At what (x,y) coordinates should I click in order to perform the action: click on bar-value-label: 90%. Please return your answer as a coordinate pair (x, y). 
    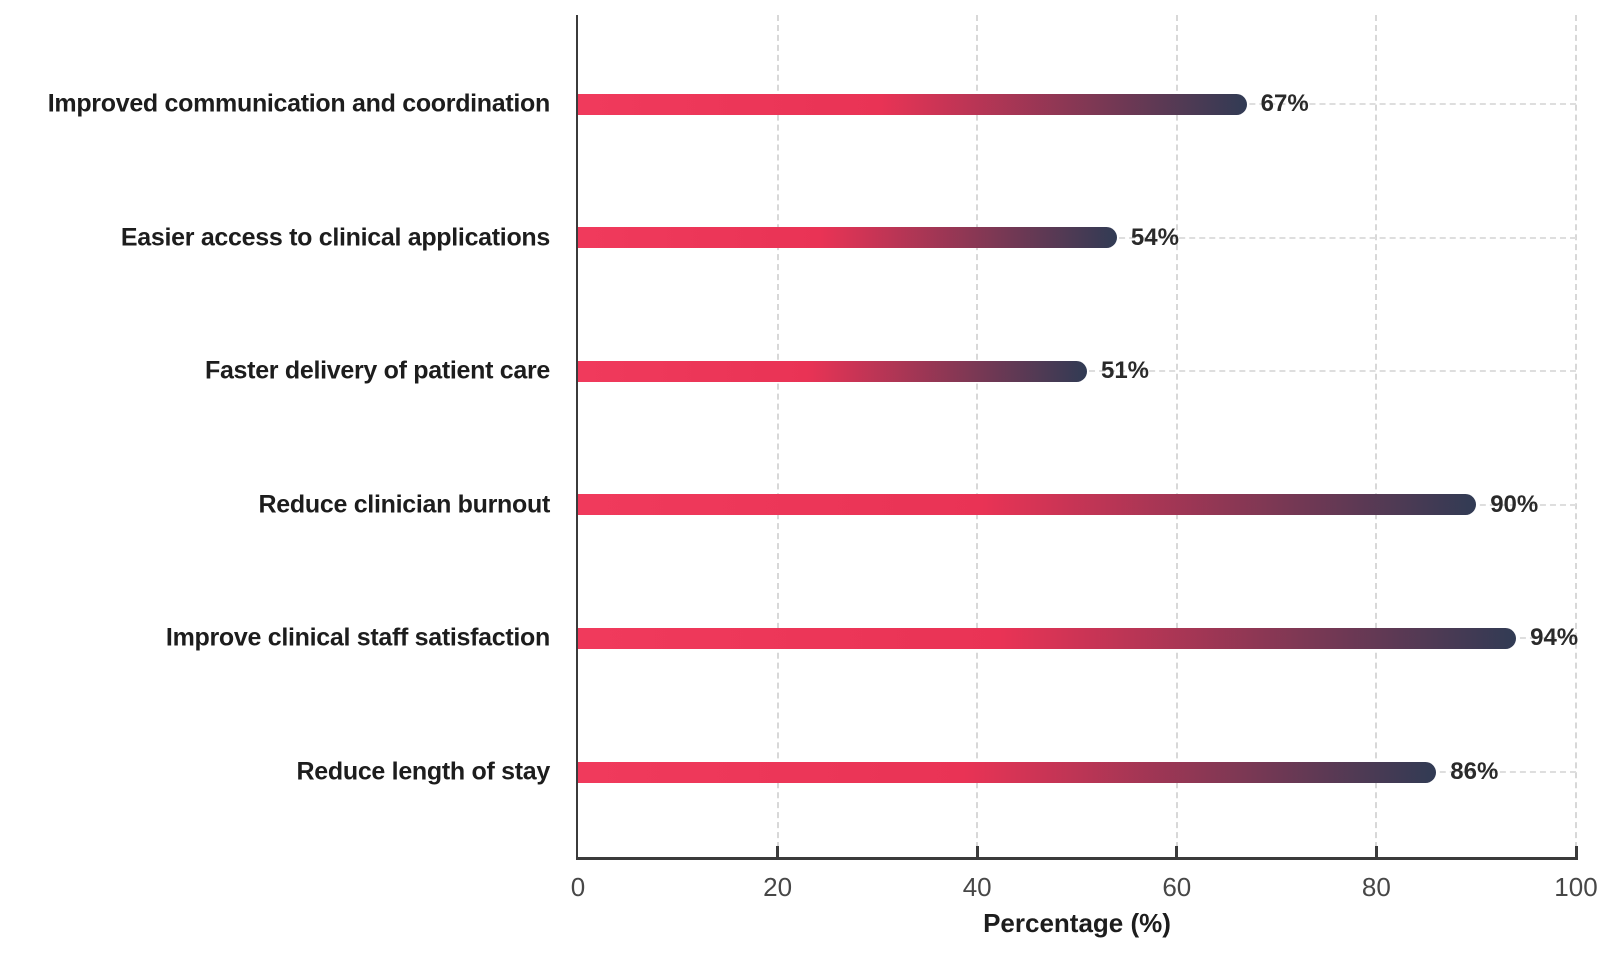
    Looking at the image, I should click on (1514, 504).